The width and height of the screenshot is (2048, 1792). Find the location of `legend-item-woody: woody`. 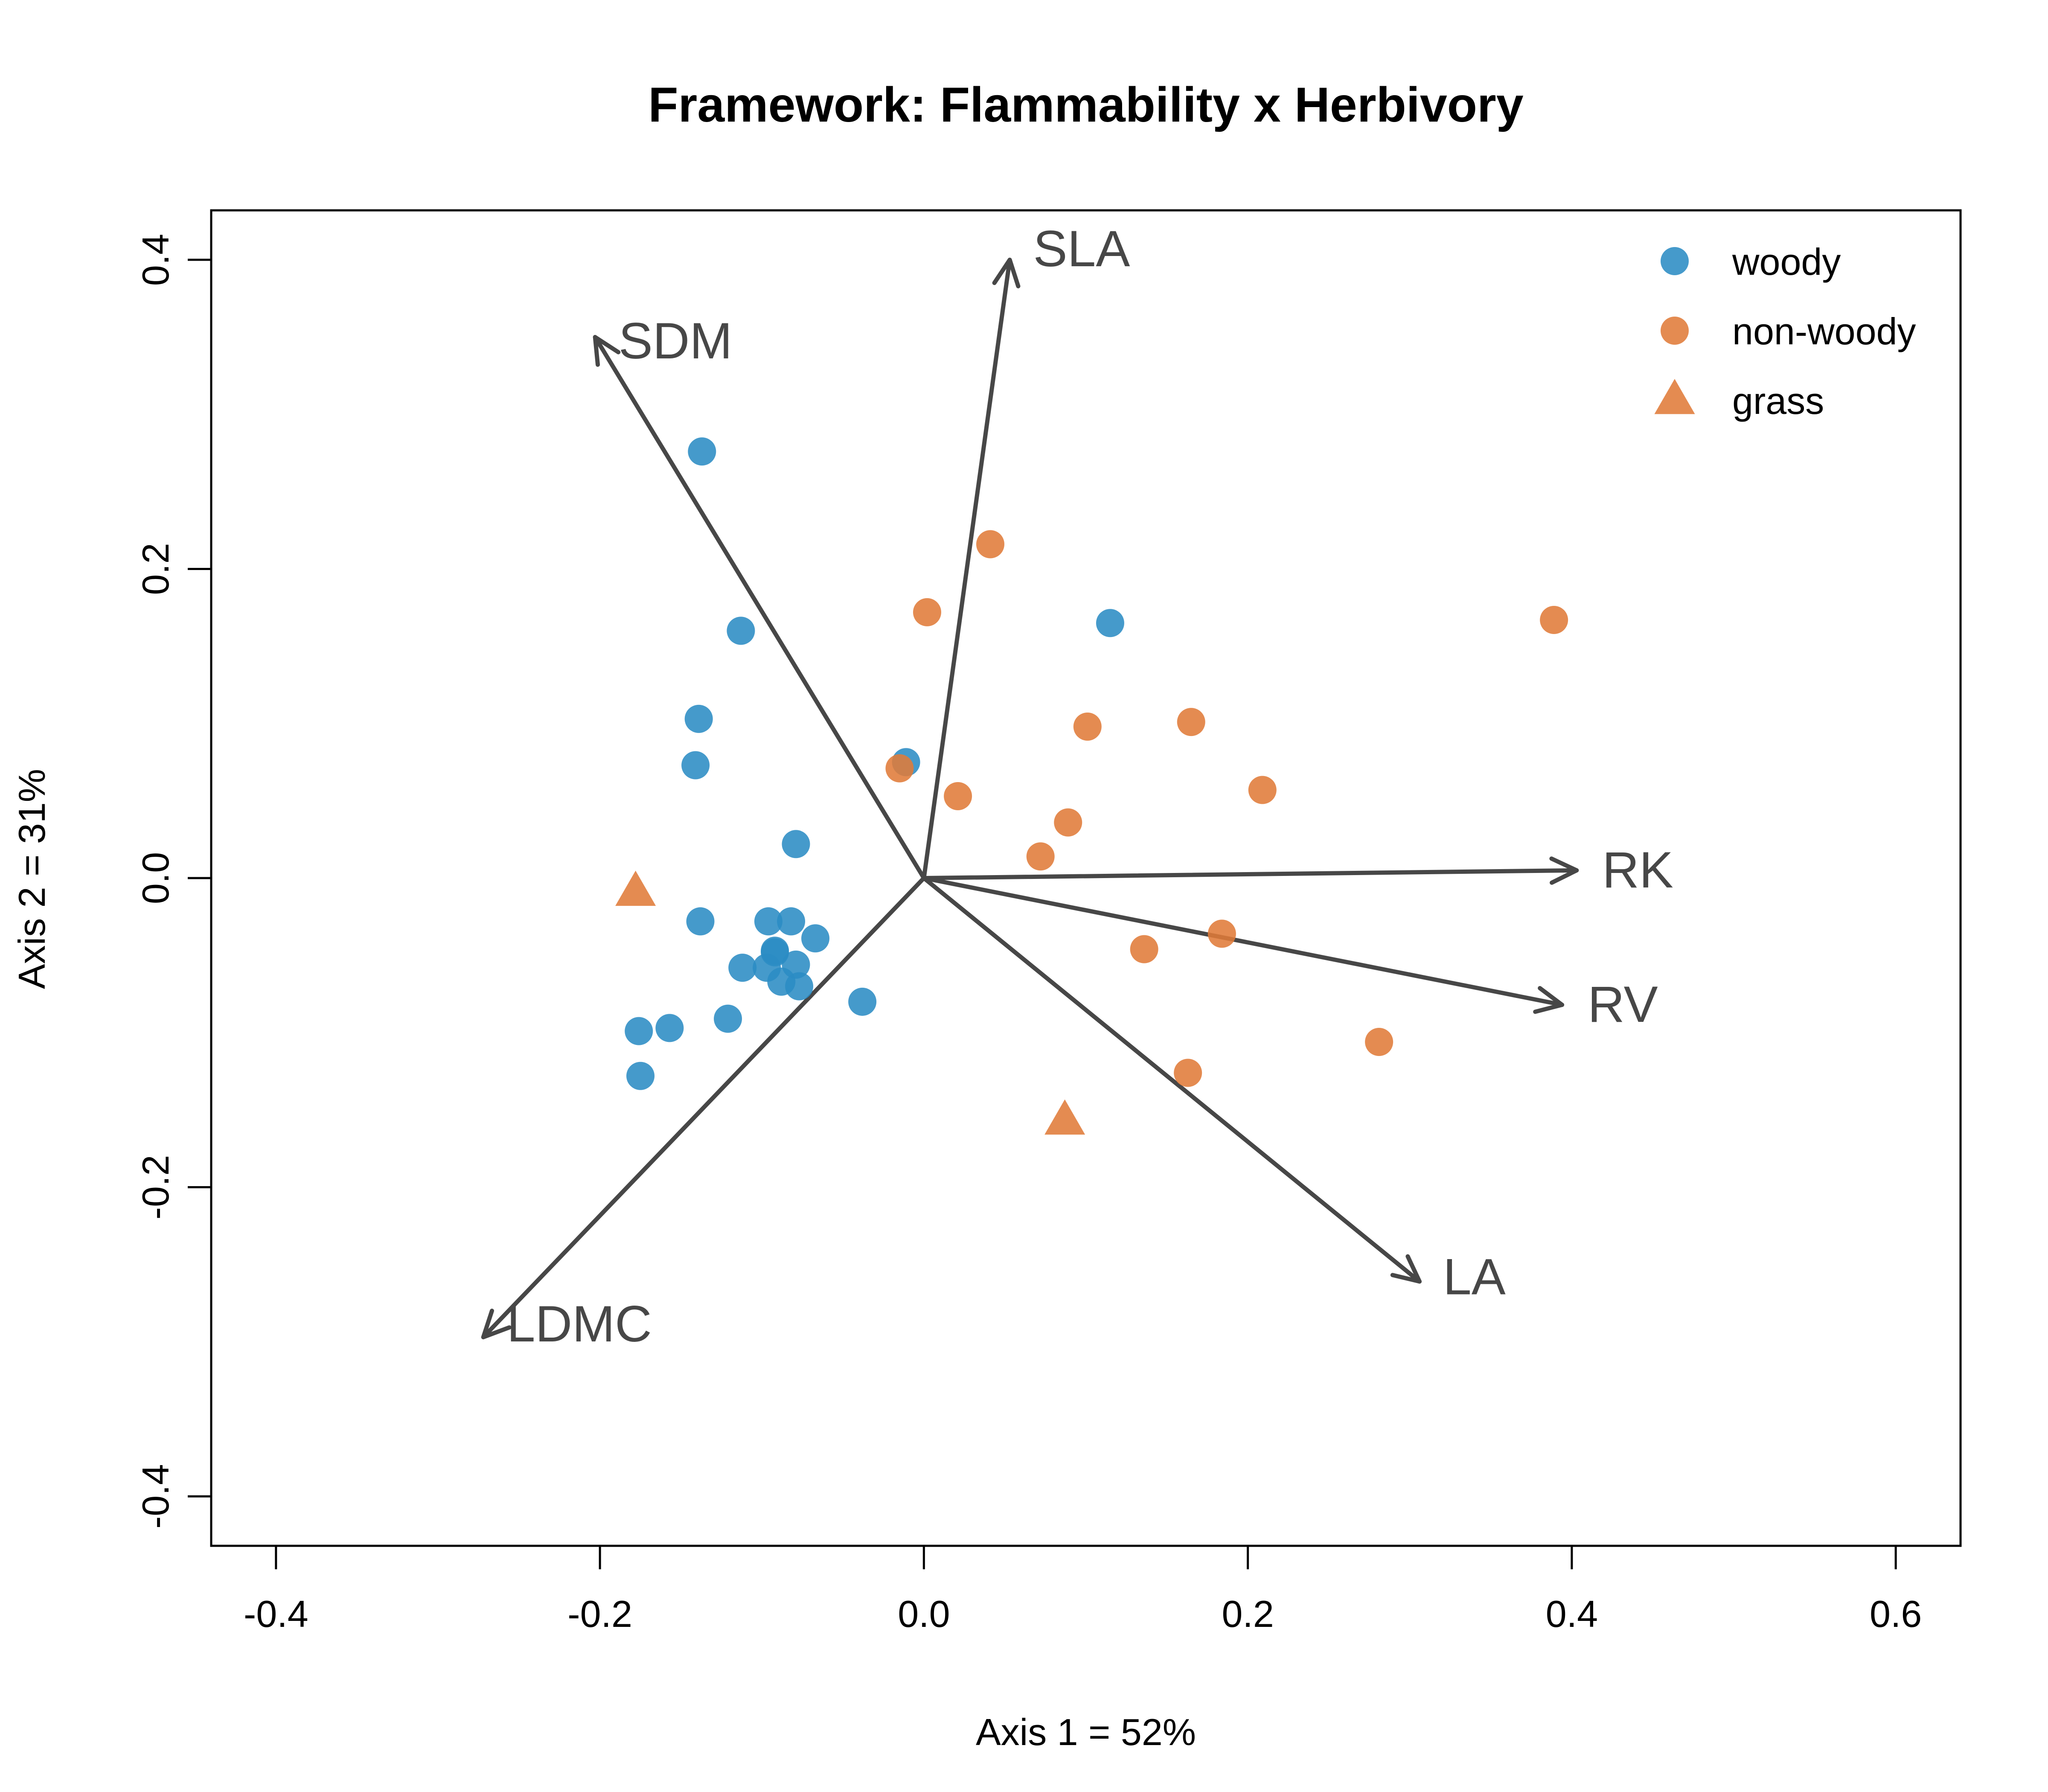

legend-item-woody: woody is located at coordinates (1751, 262).